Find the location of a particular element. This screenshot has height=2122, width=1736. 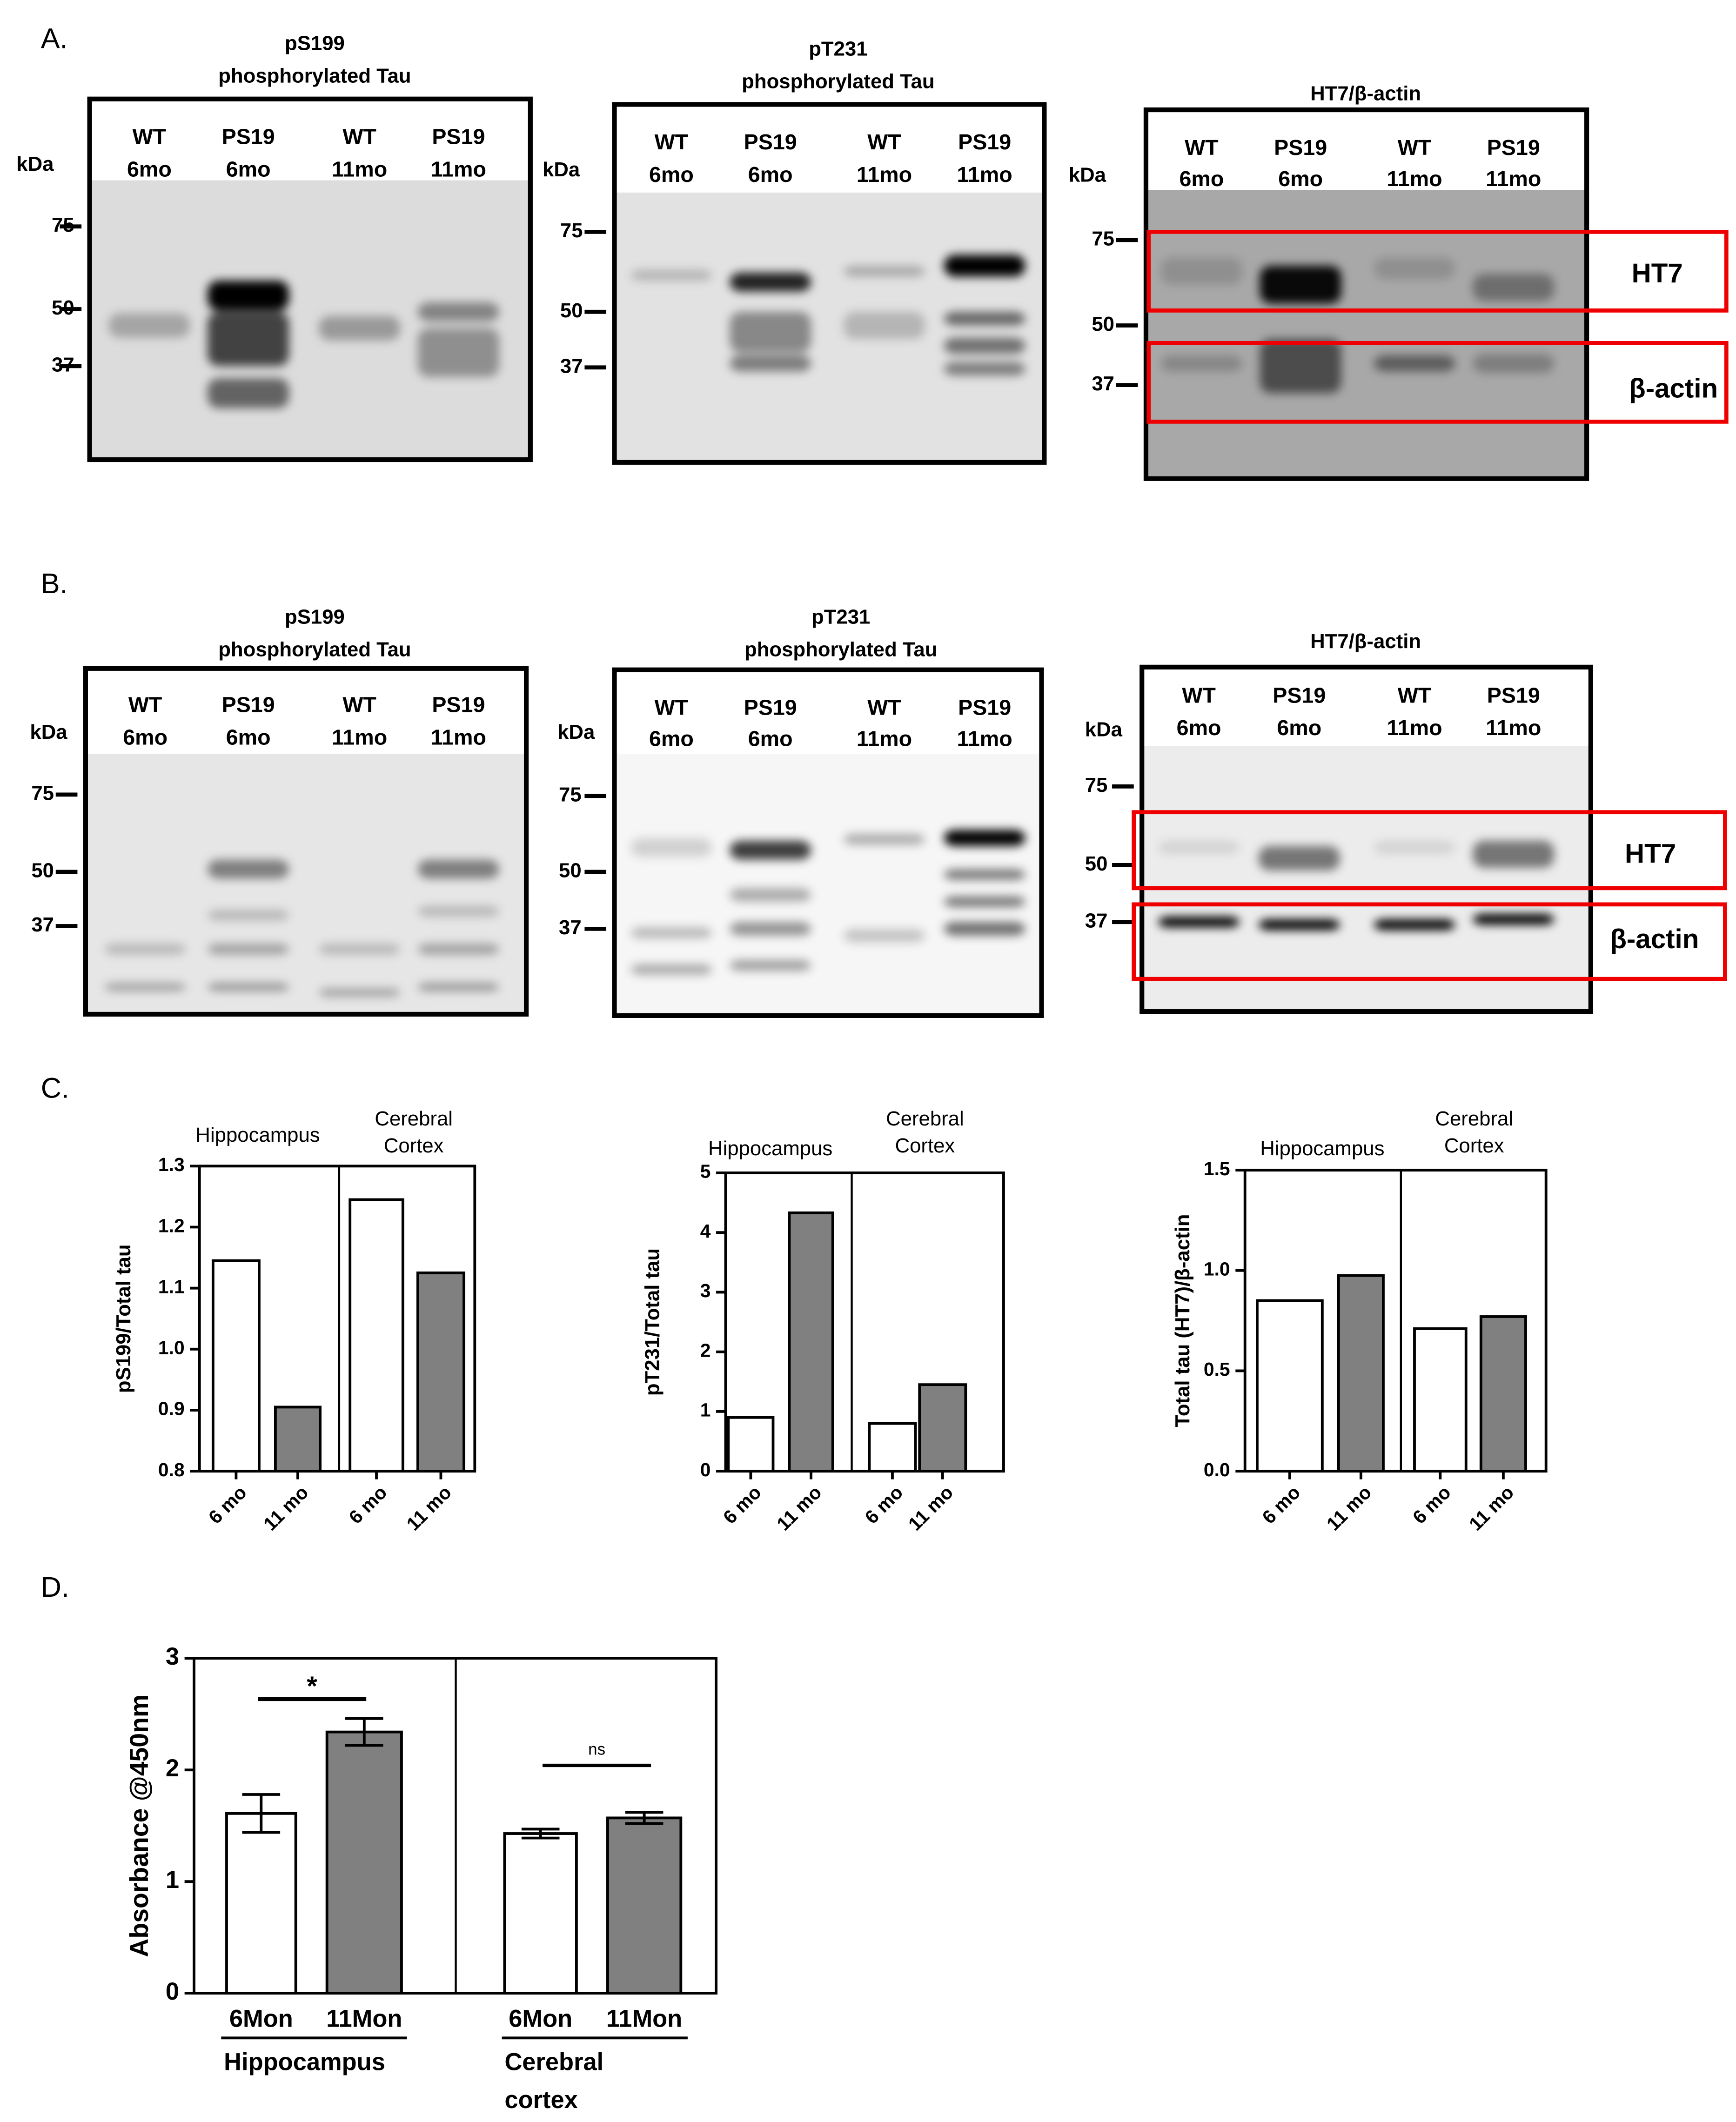

y-tick-label: 1.5 is located at coordinates (1217, 1168).